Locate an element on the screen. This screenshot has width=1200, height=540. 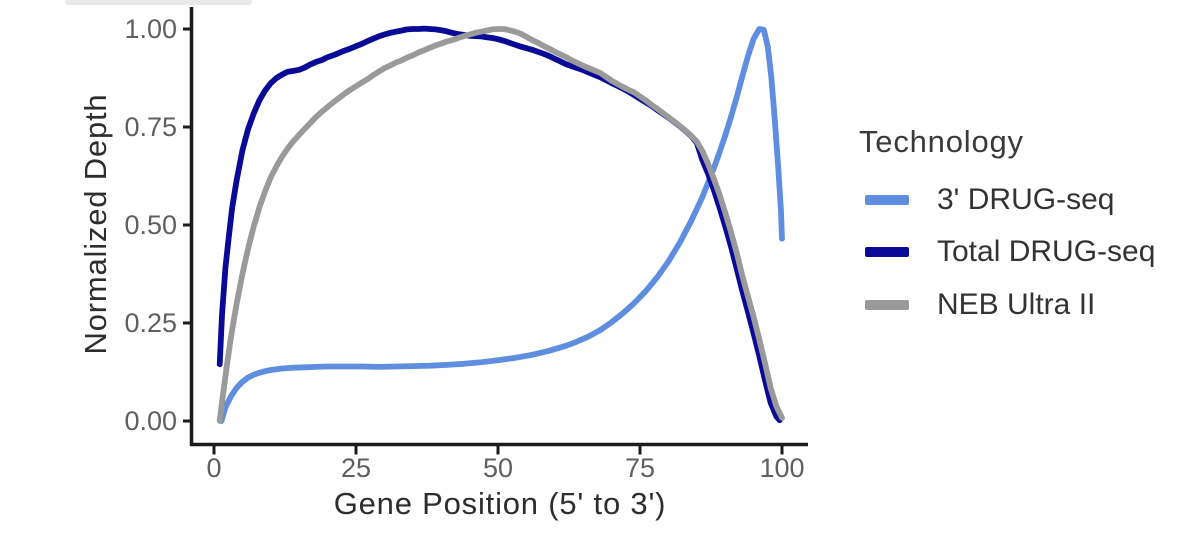
x-tick-label-0: 0 is located at coordinates (213, 468).